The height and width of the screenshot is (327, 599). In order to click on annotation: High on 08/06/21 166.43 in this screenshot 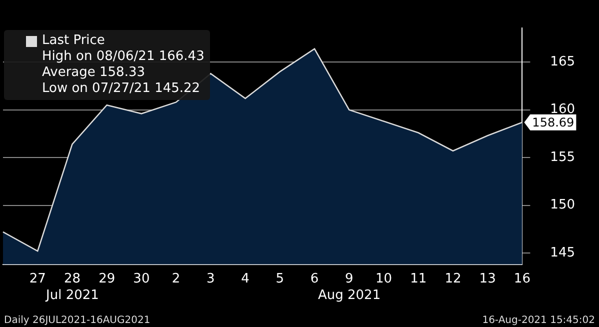, I will do `click(122, 57)`.